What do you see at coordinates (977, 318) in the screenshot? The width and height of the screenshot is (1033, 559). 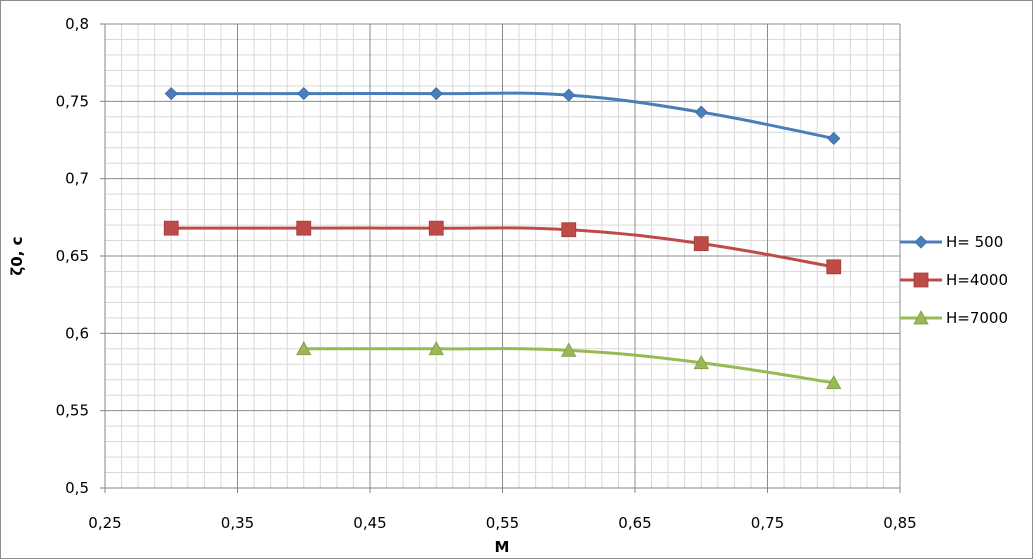 I see `legend-label: H=7000` at bounding box center [977, 318].